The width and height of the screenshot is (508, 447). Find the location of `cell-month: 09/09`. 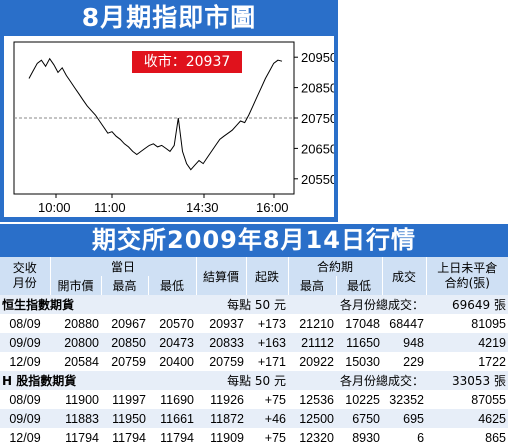

cell-month: 09/09 is located at coordinates (25, 342).